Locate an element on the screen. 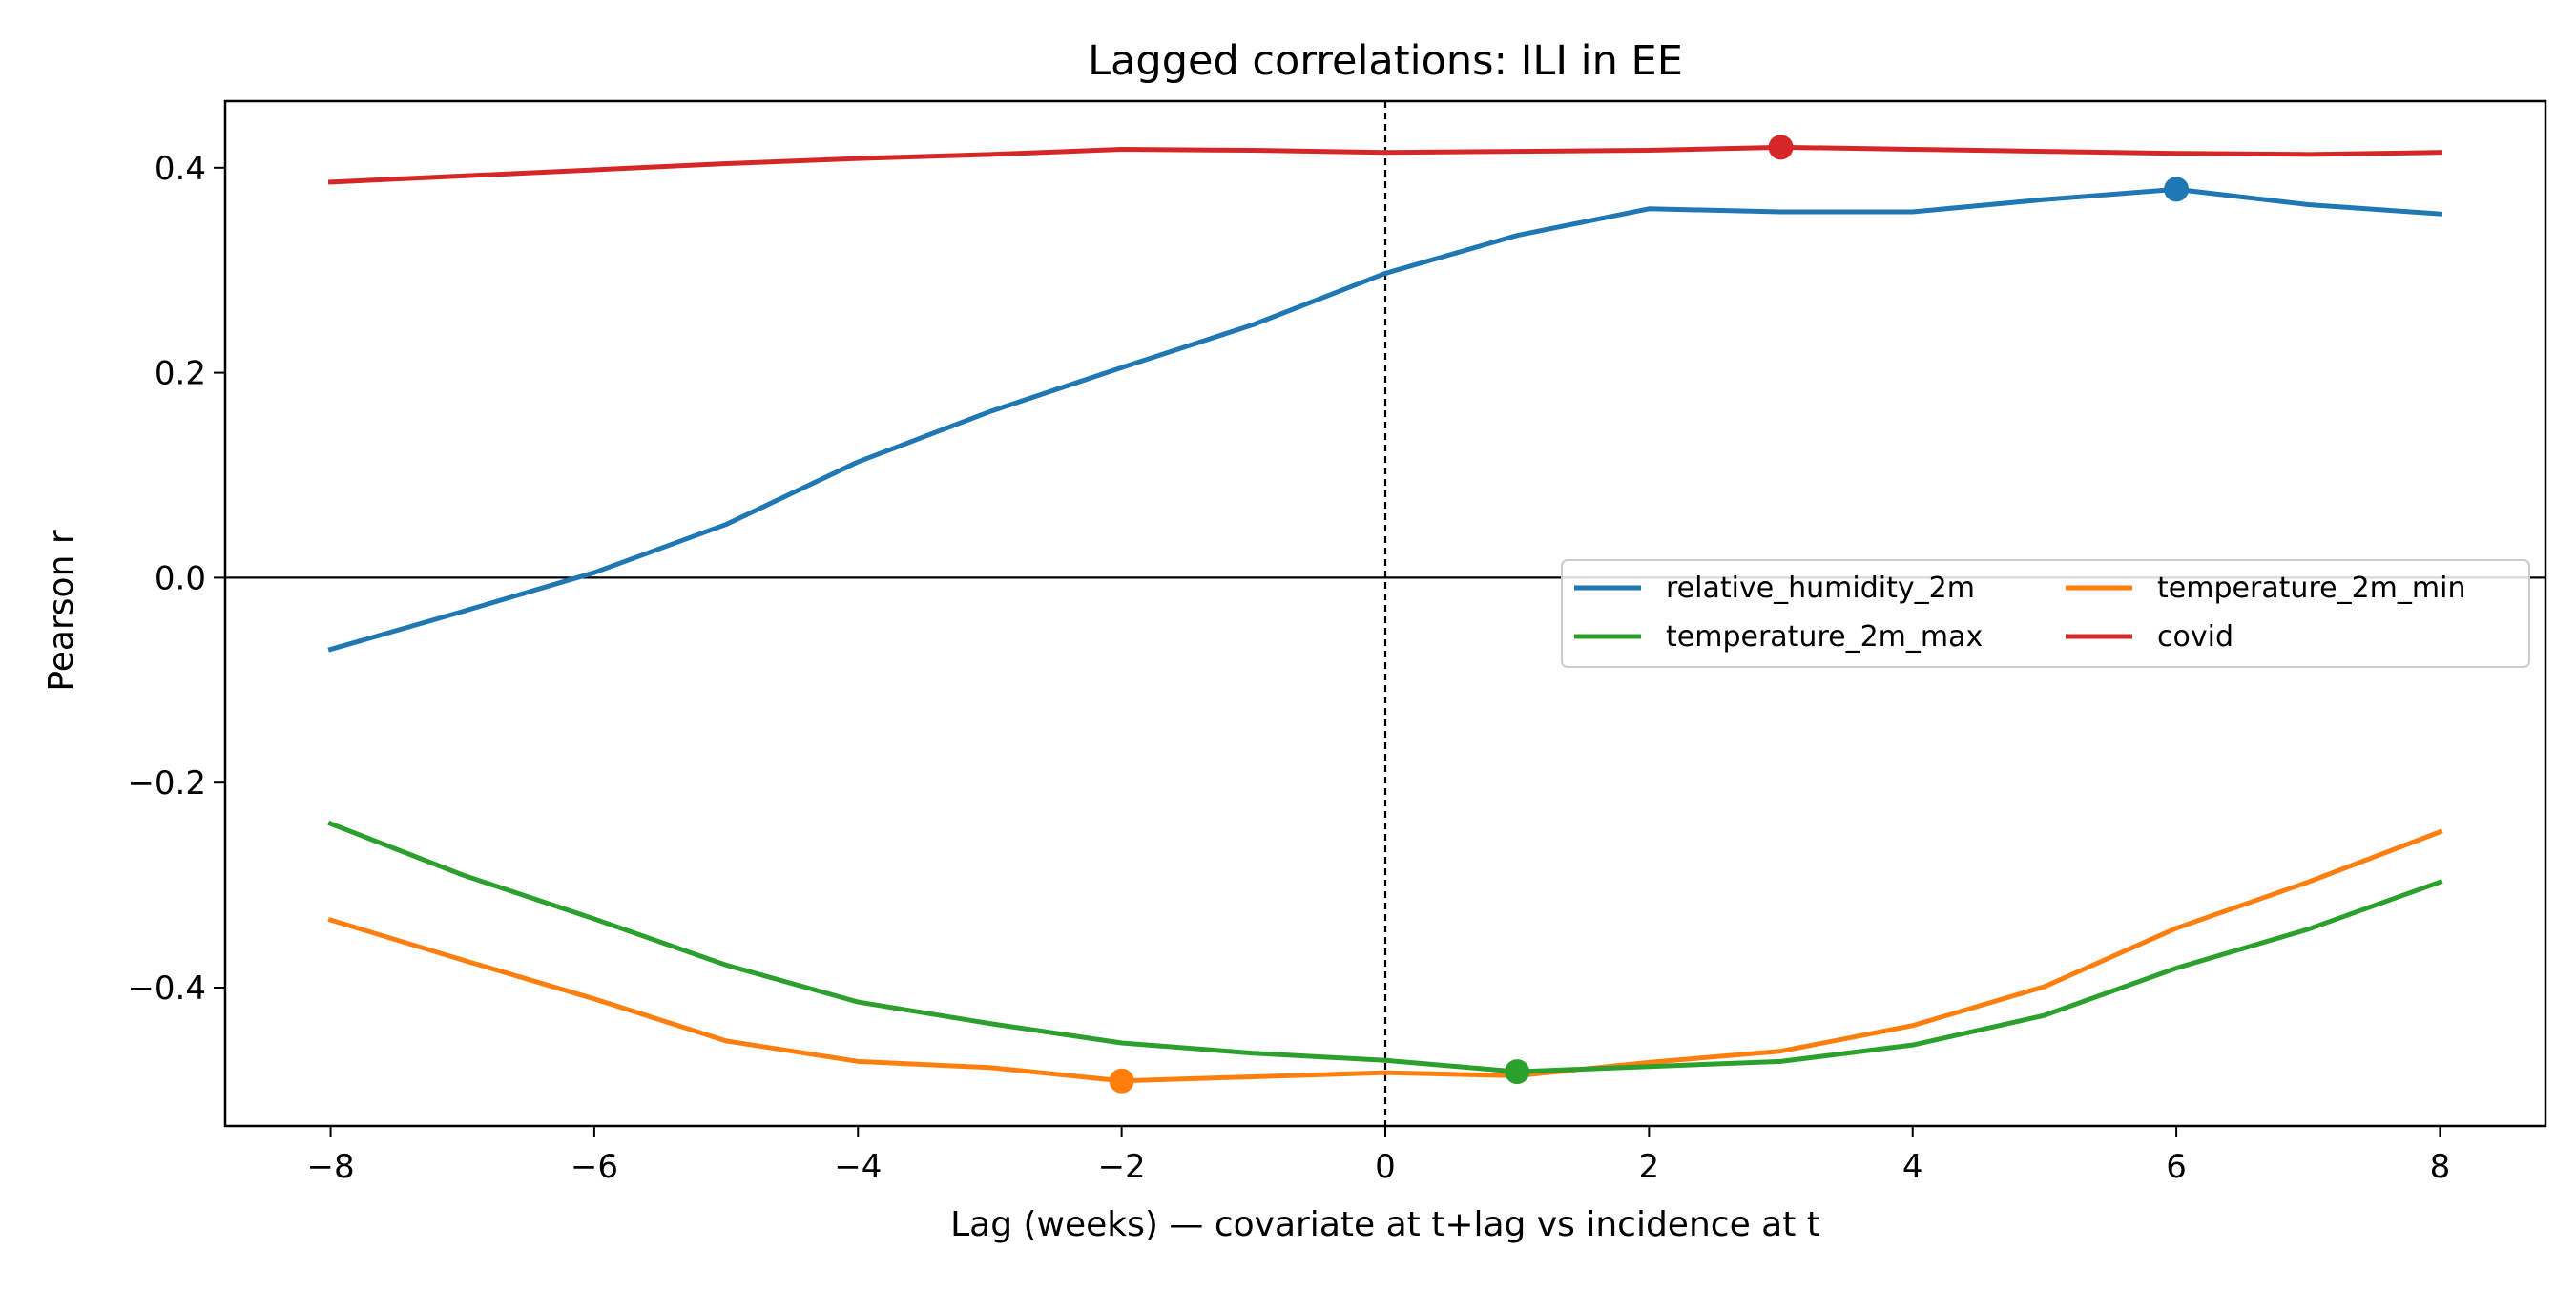 The width and height of the screenshot is (2576, 1292). y-tick-label: −0.2 is located at coordinates (166, 783).